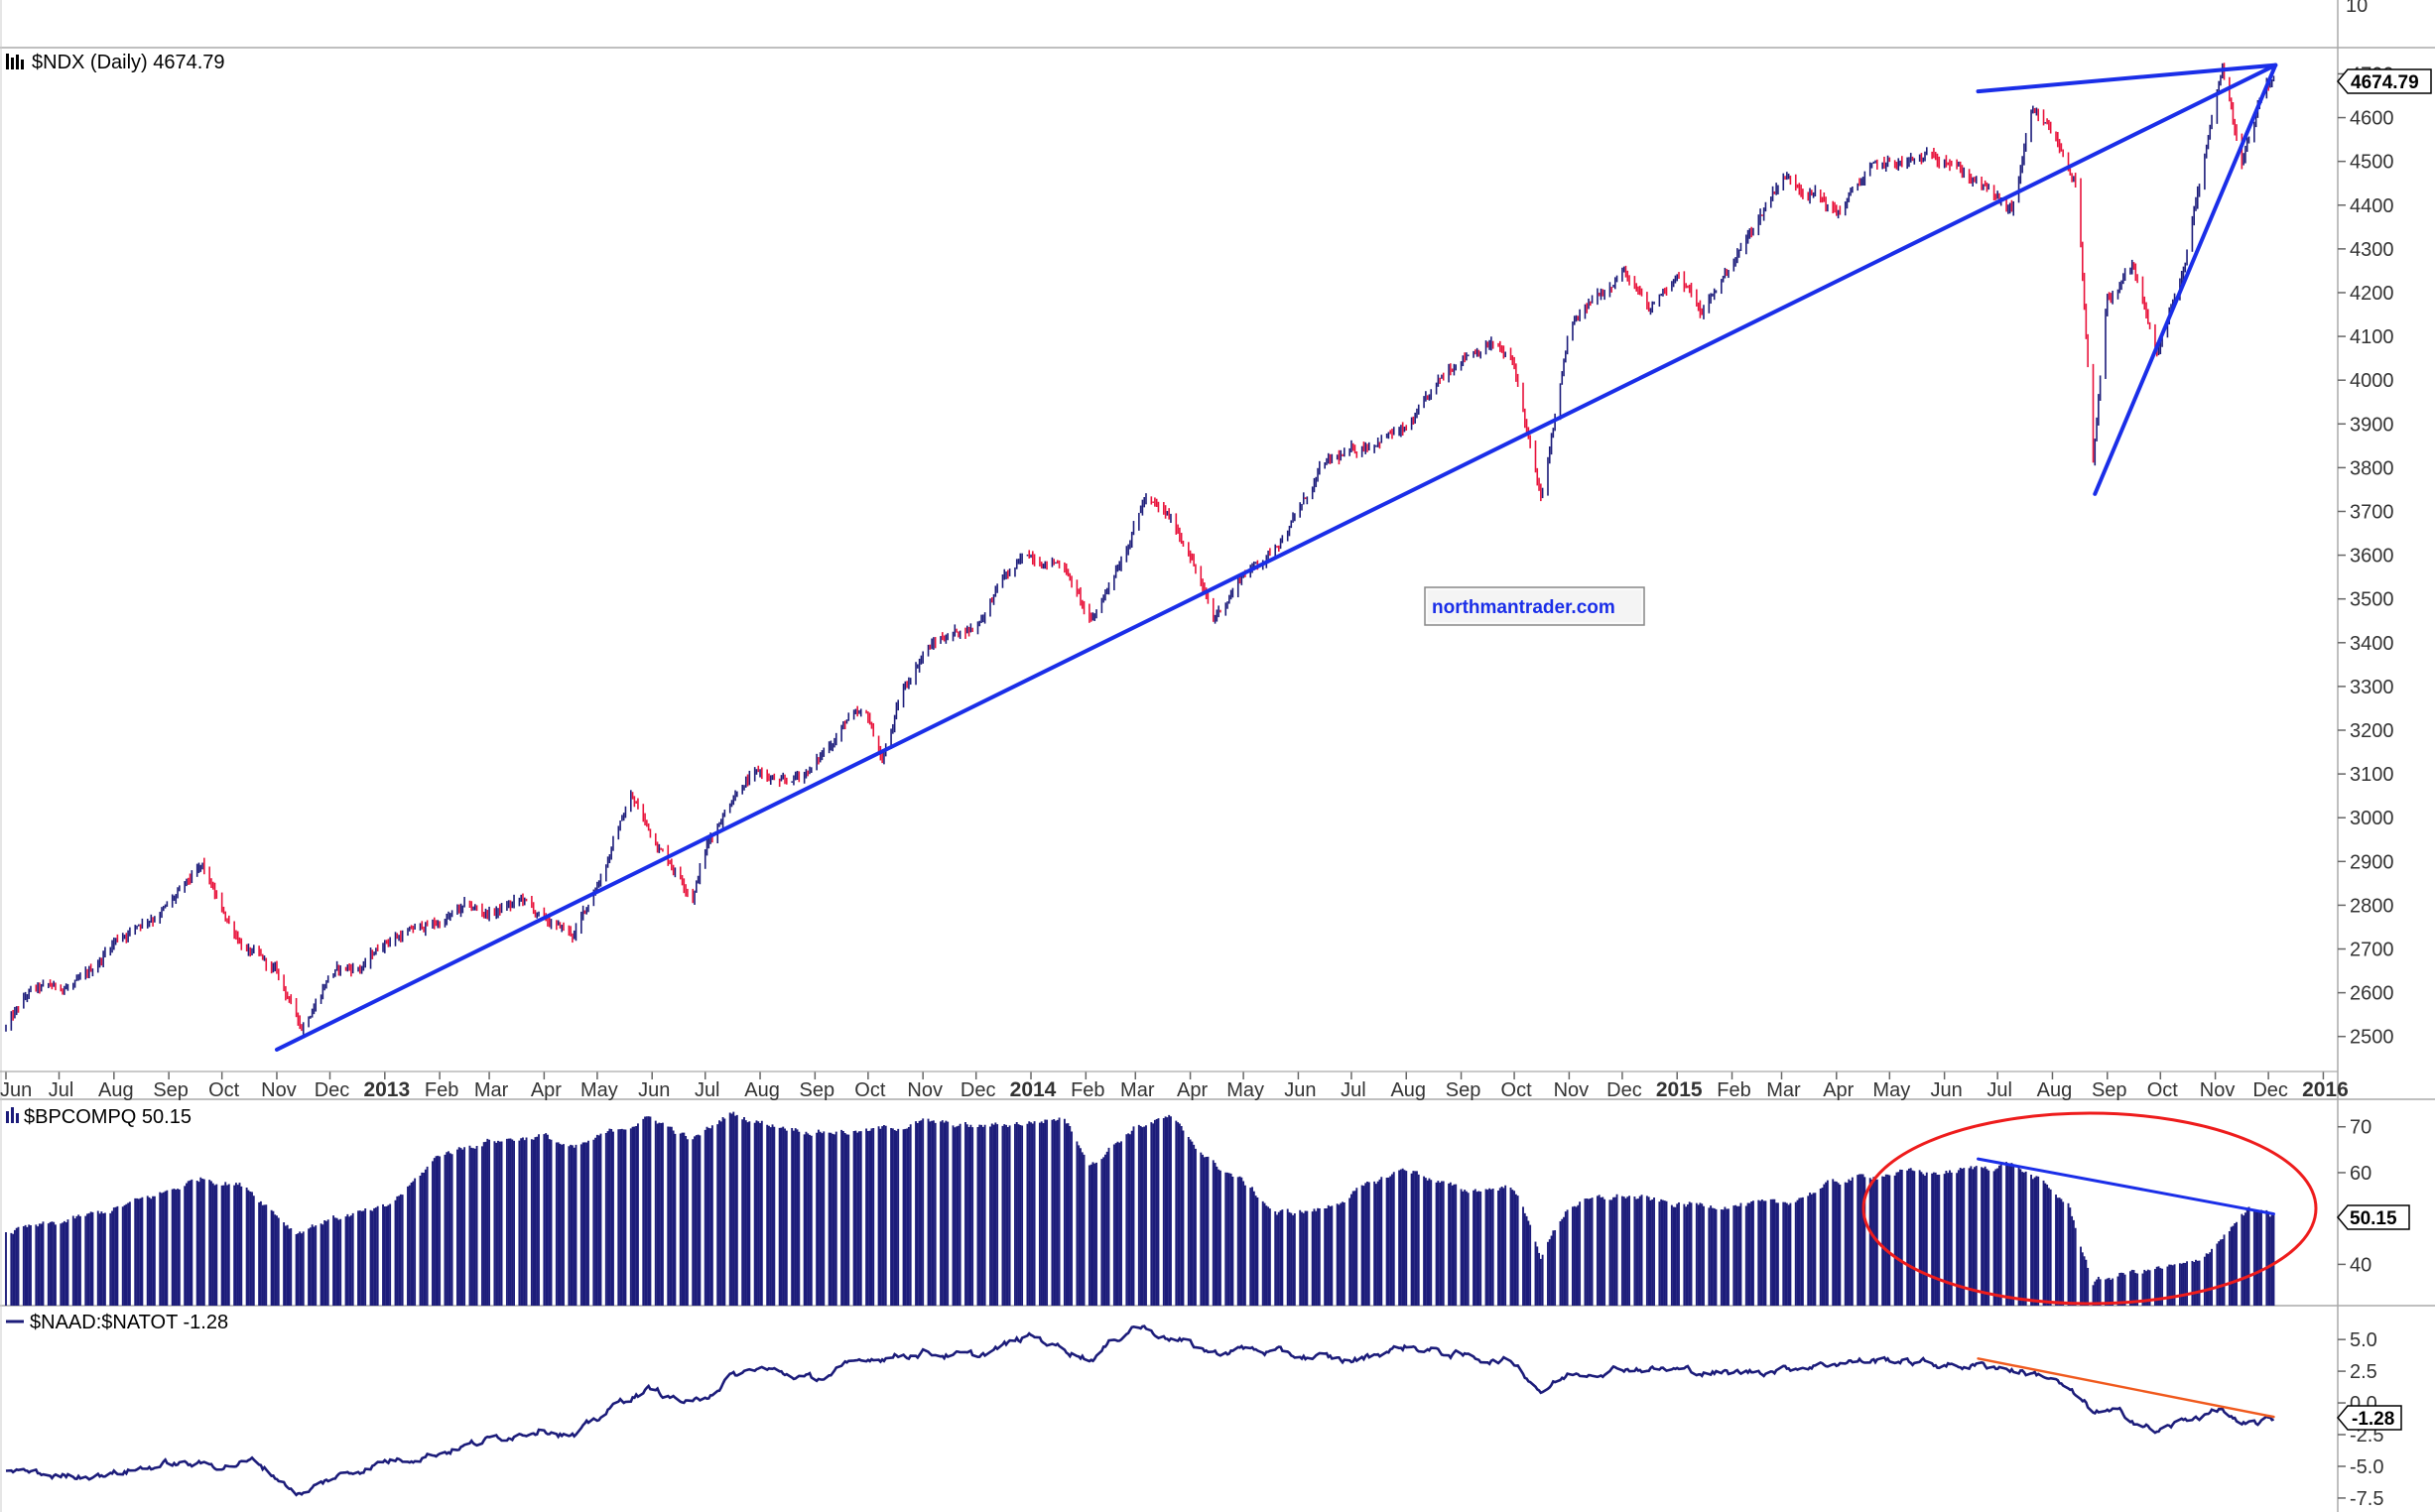 This screenshot has height=1512, width=2435. Describe the element at coordinates (1140, 1208) in the screenshot. I see `bpcompq-histogram` at that location.